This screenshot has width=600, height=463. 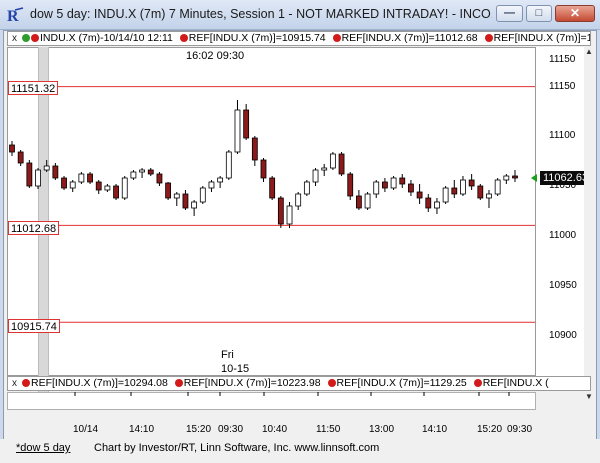 What do you see at coordinates (562, 135) in the screenshot?
I see `y-tick-label: 11100` at bounding box center [562, 135].